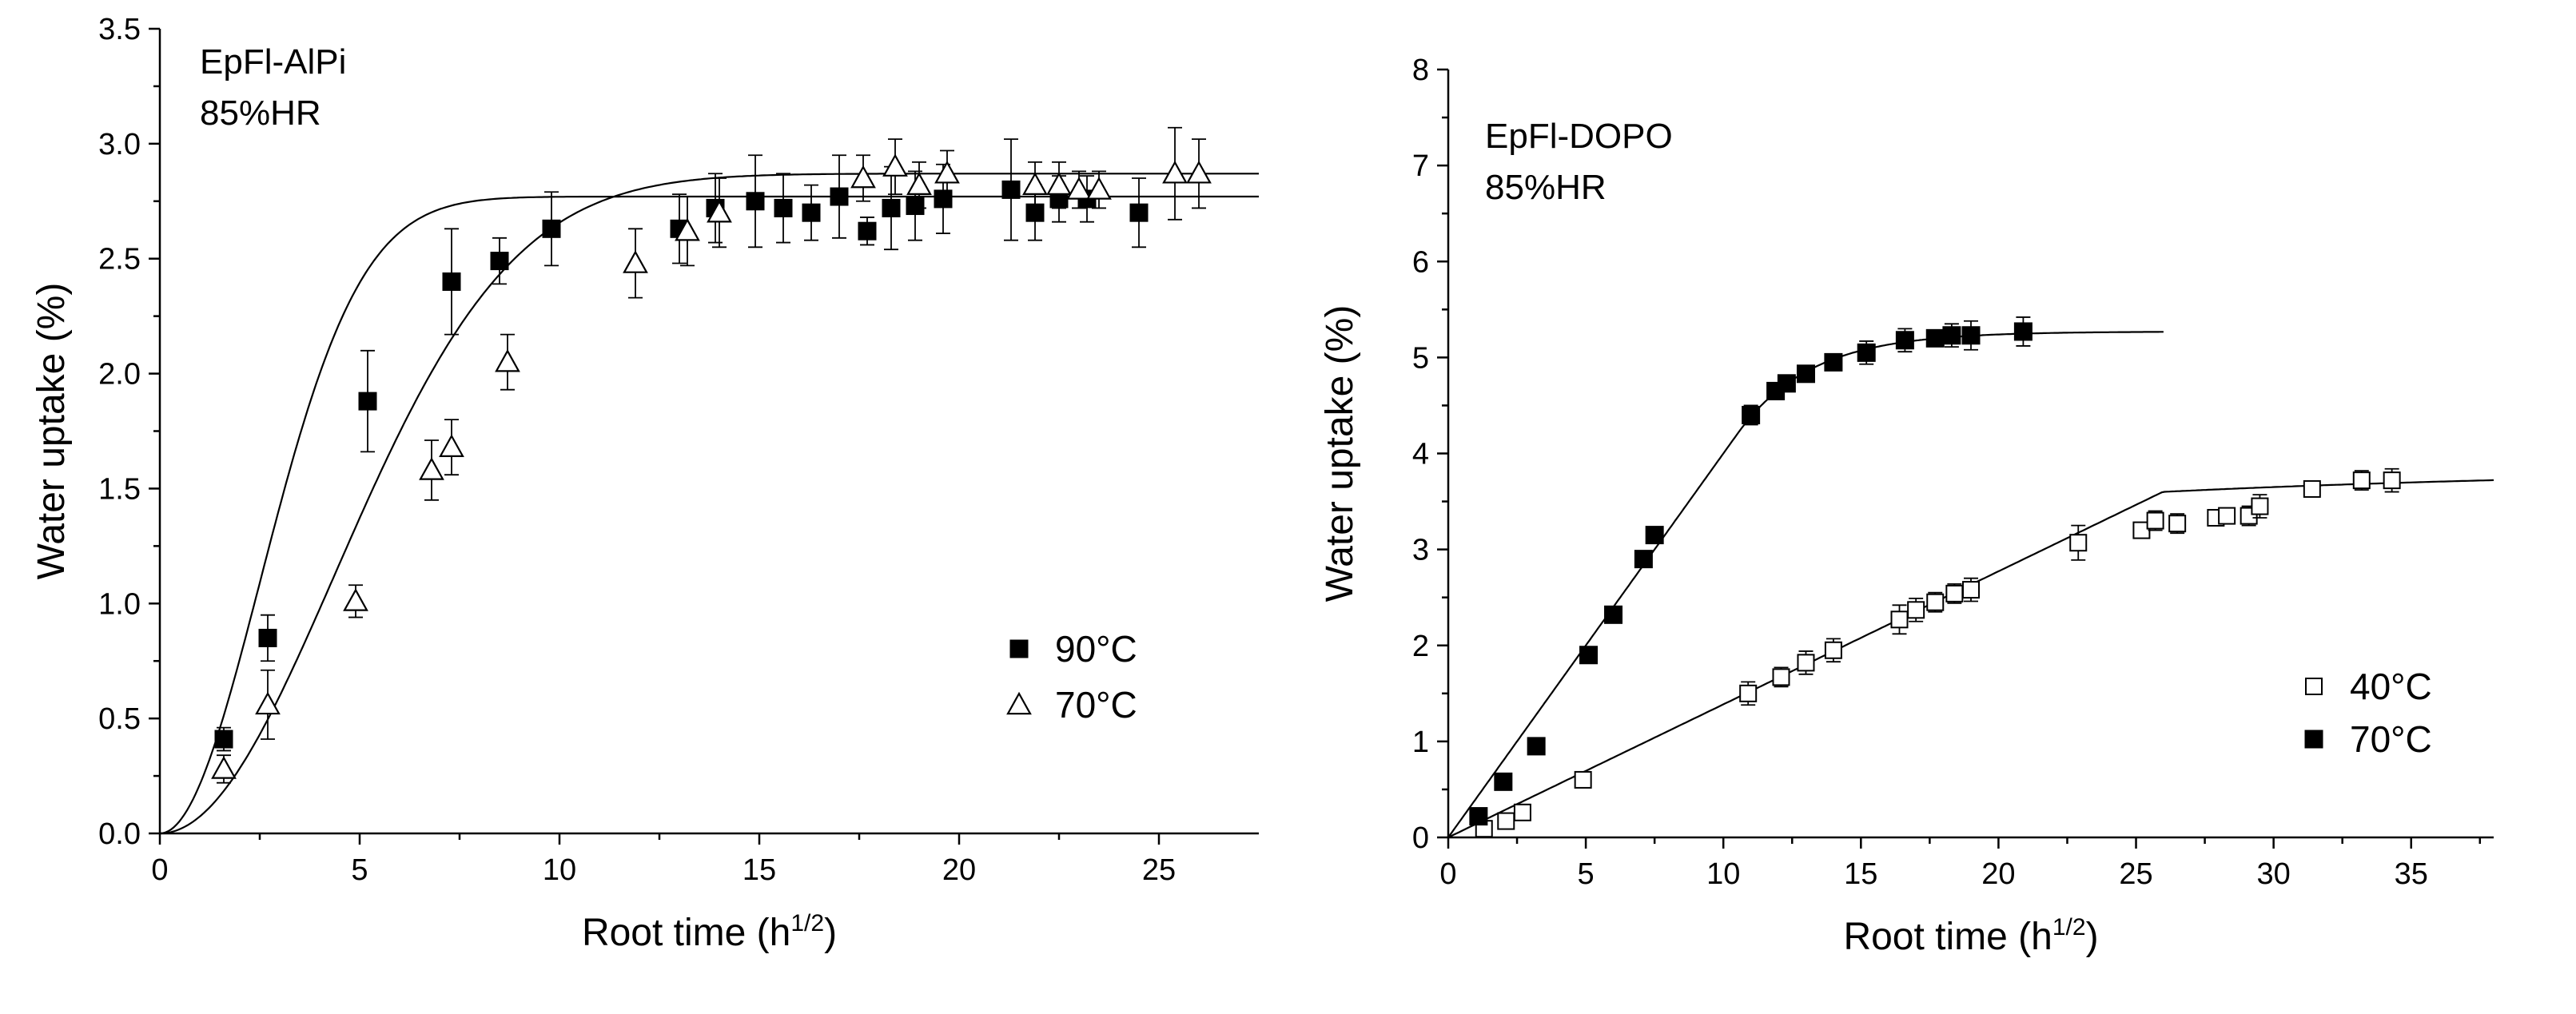 Image resolution: width=2576 pixels, height=1014 pixels. Describe the element at coordinates (2411, 874) in the screenshot. I see `x-tick-label: 35` at that location.